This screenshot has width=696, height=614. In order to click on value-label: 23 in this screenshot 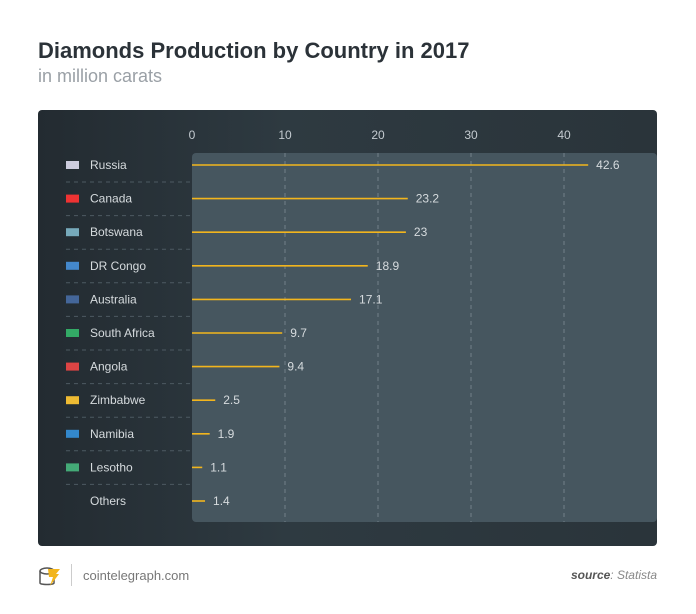, I will do `click(421, 232)`.